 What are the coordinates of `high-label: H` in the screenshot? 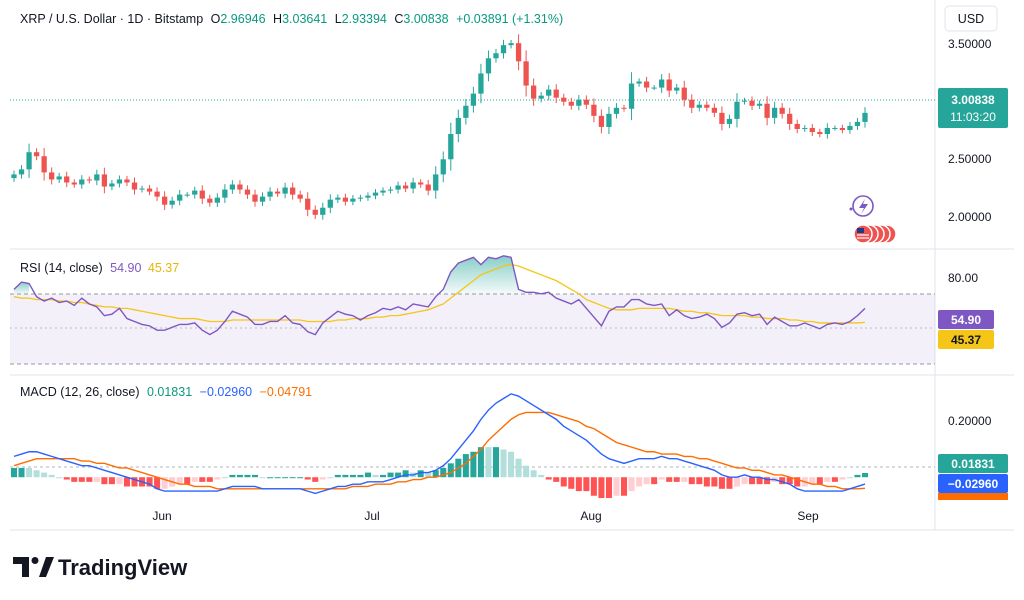 It's located at (277, 19).